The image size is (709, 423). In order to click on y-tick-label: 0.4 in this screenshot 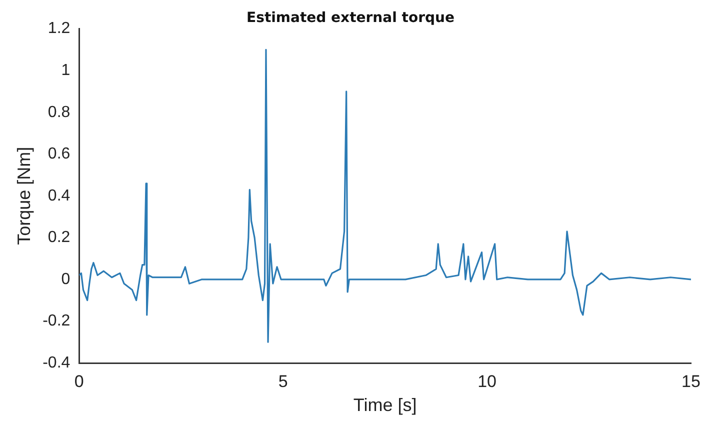, I will do `click(59, 195)`.